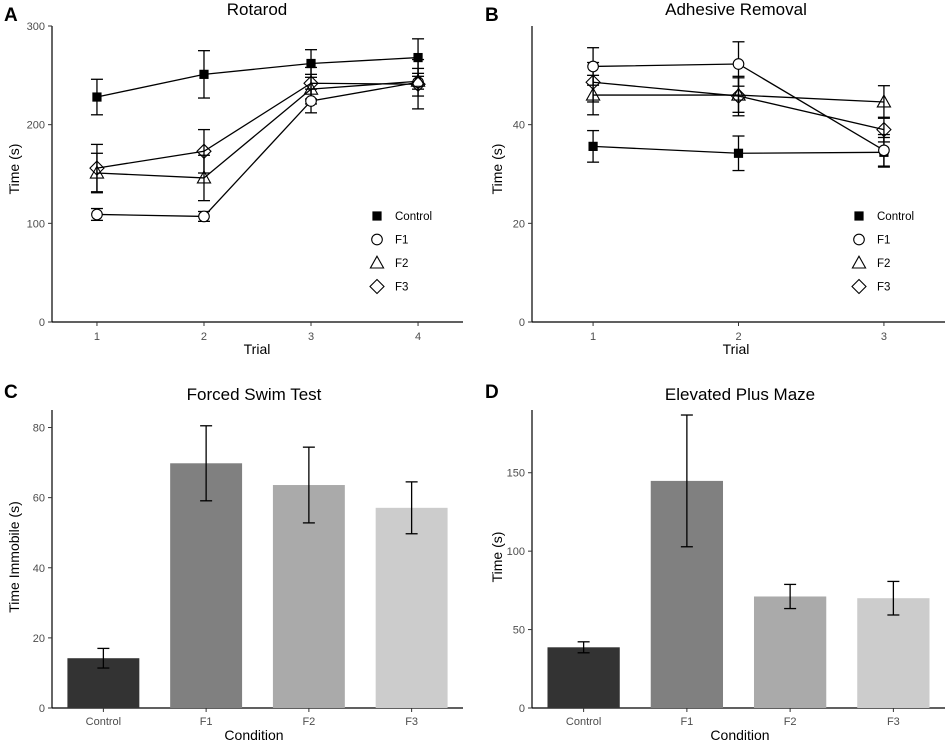  What do you see at coordinates (36, 27) in the screenshot?
I see `panel-a-ytick-label: 300` at bounding box center [36, 27].